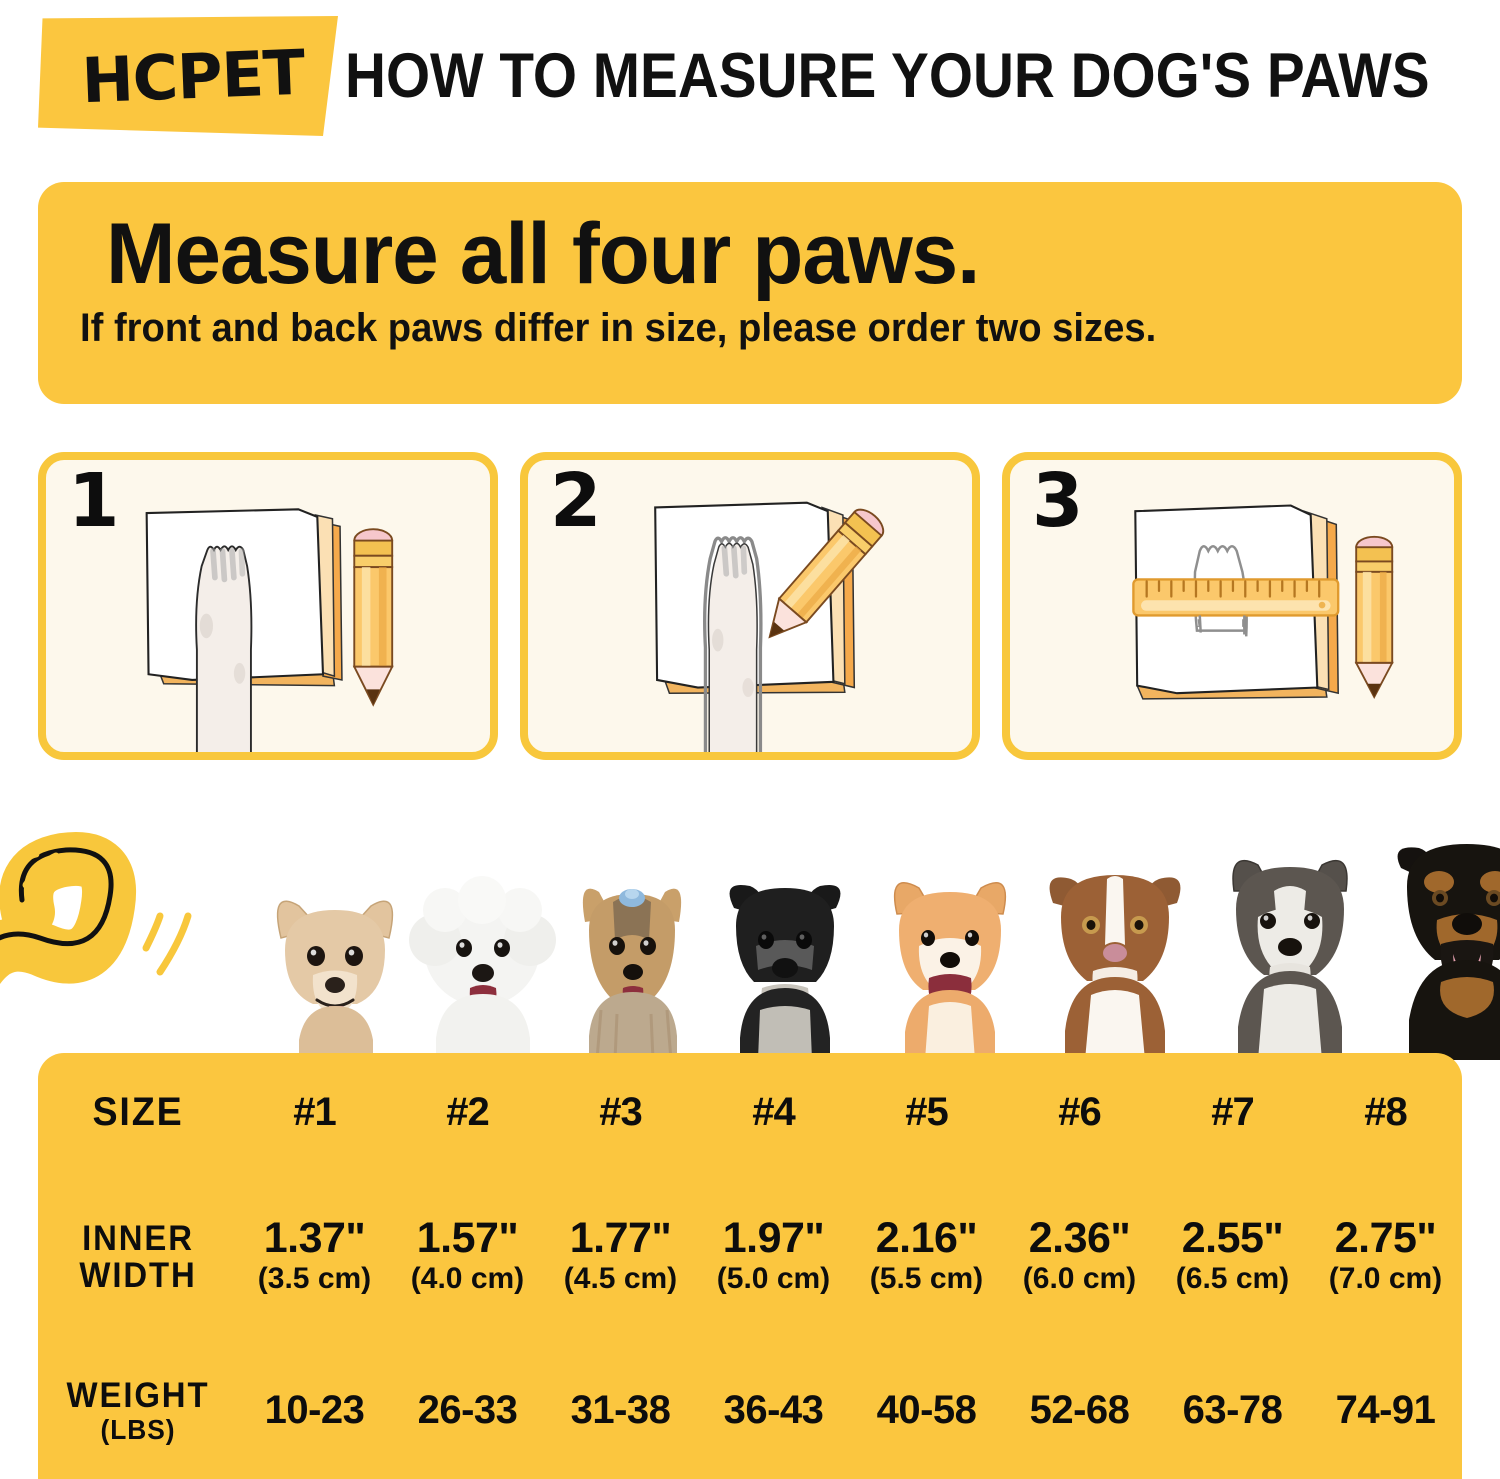 Image resolution: width=1500 pixels, height=1479 pixels. Describe the element at coordinates (269, 630) in the screenshot. I see `step-1-illustration` at that location.